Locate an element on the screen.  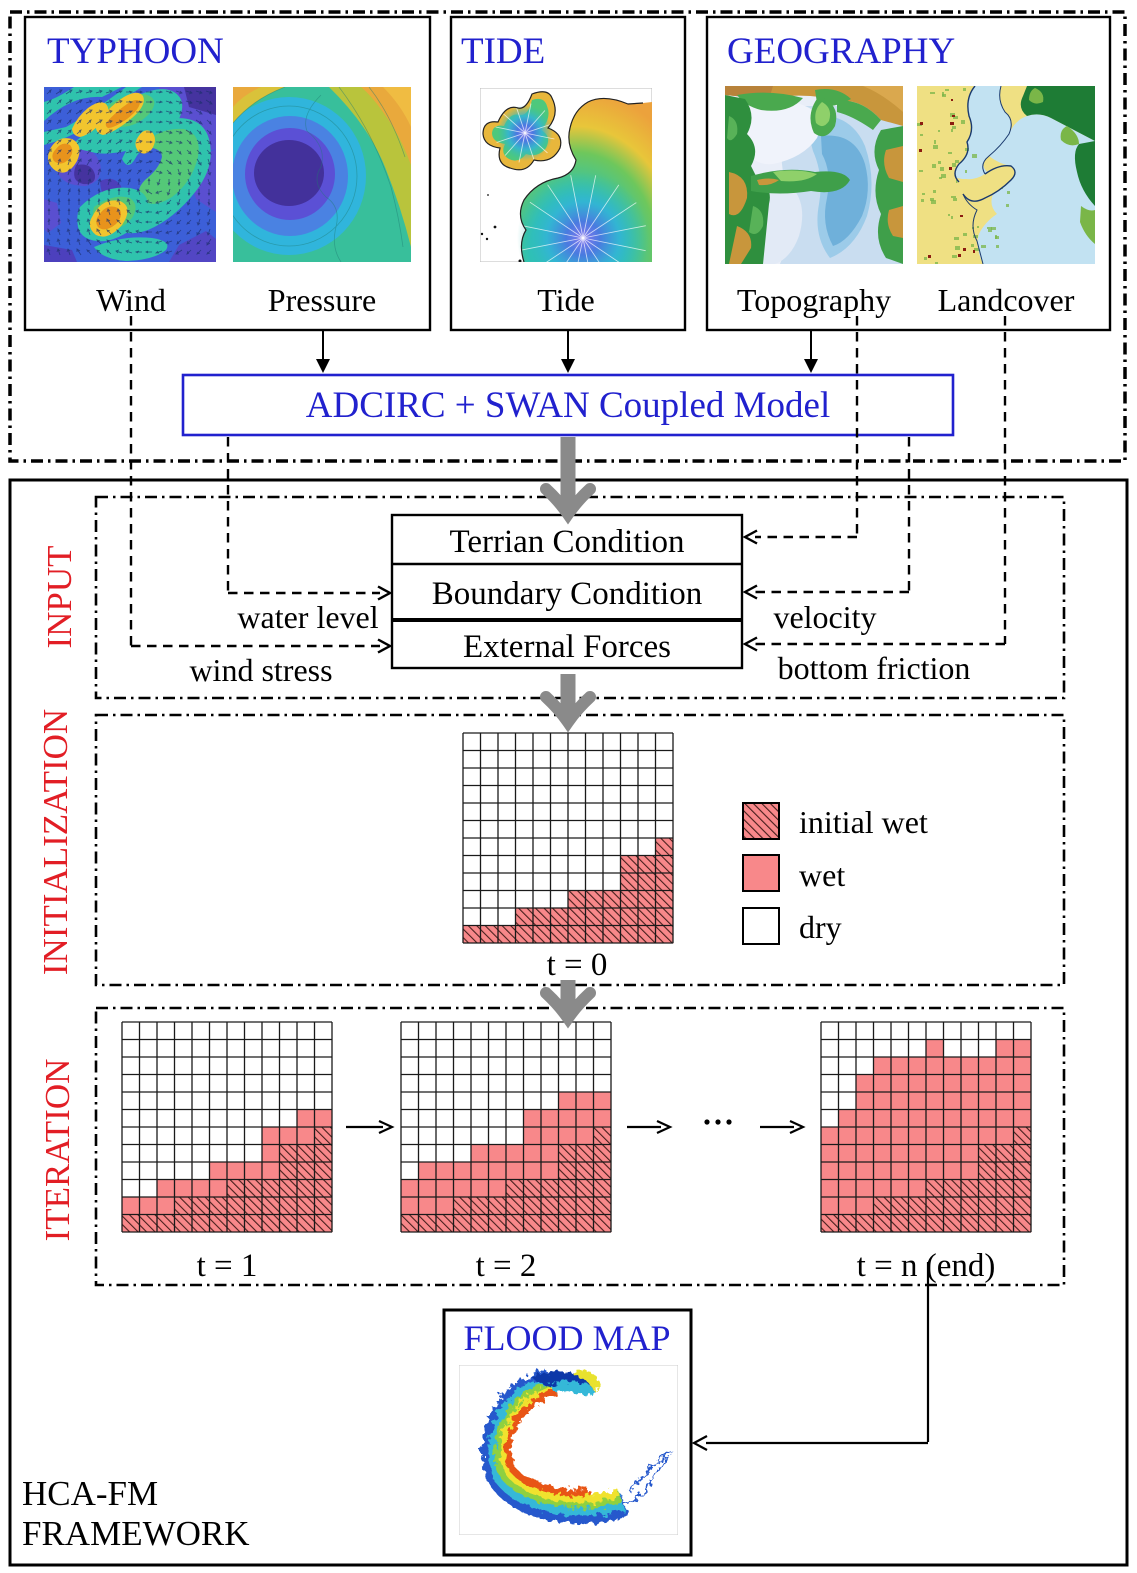
svg-text: HCA-FM is located at coordinates (90, 1493).